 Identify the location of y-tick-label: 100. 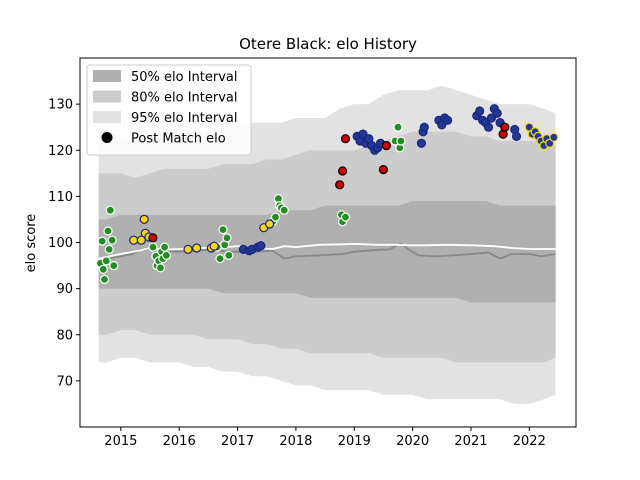
(60, 243).